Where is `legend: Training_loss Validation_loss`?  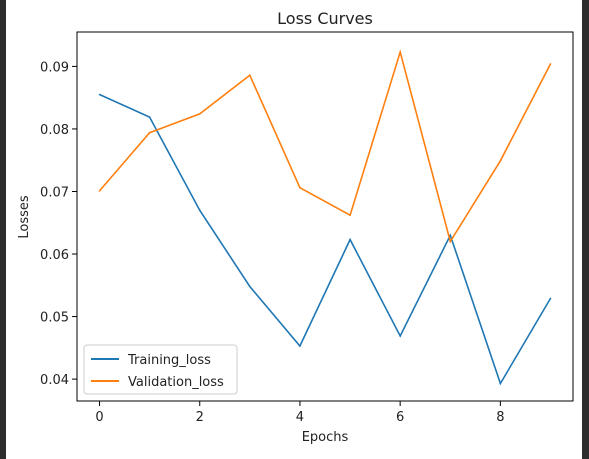
legend: Training_loss Validation_loss is located at coordinates (160, 369).